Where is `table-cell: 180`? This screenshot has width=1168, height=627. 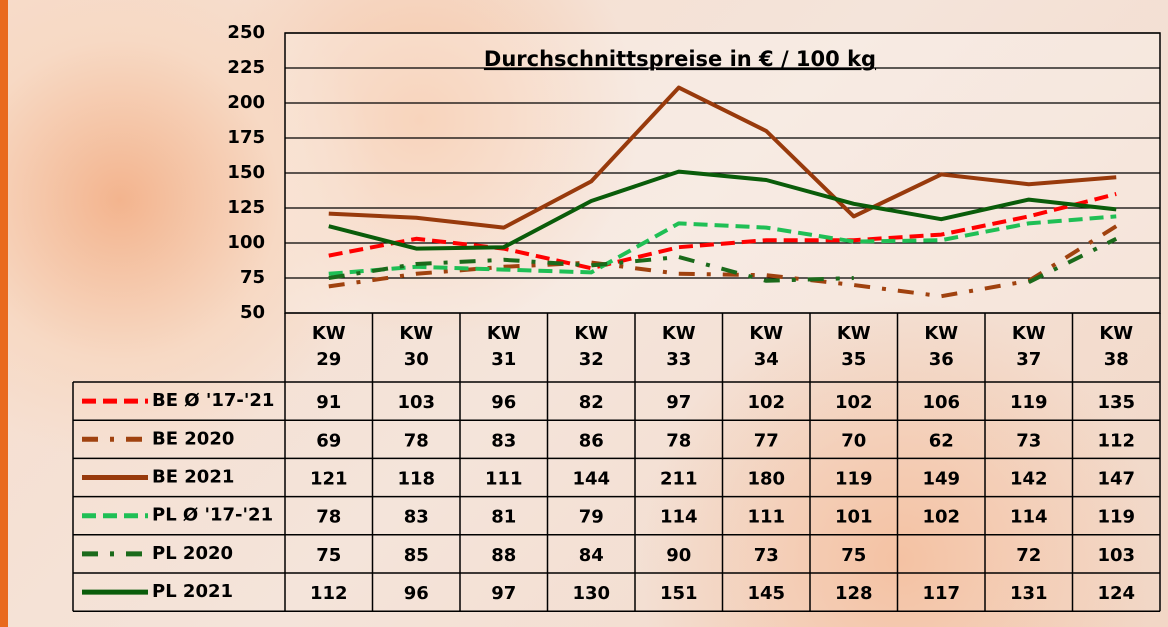
table-cell: 180 is located at coordinates (766, 479).